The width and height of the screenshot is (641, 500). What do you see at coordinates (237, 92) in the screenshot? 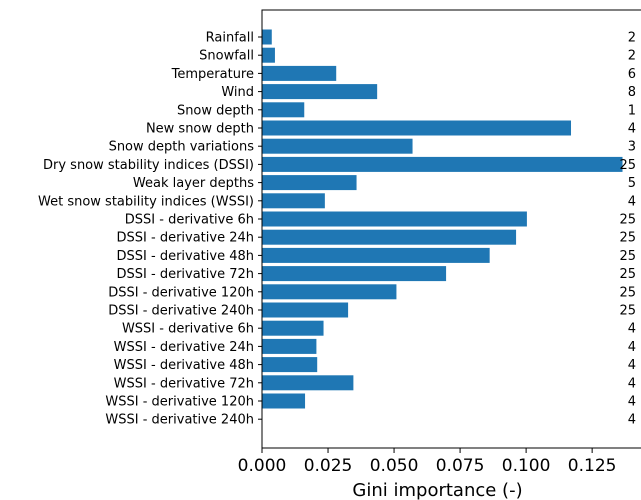
I see `category-label: Wind` at bounding box center [237, 92].